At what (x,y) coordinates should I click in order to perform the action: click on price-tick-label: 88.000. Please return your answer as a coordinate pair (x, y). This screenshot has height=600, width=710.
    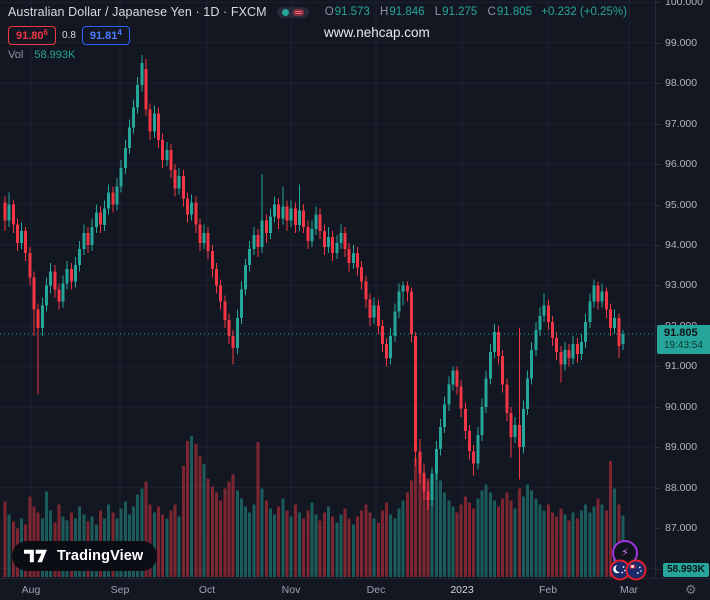
    Looking at the image, I should click on (676, 487).